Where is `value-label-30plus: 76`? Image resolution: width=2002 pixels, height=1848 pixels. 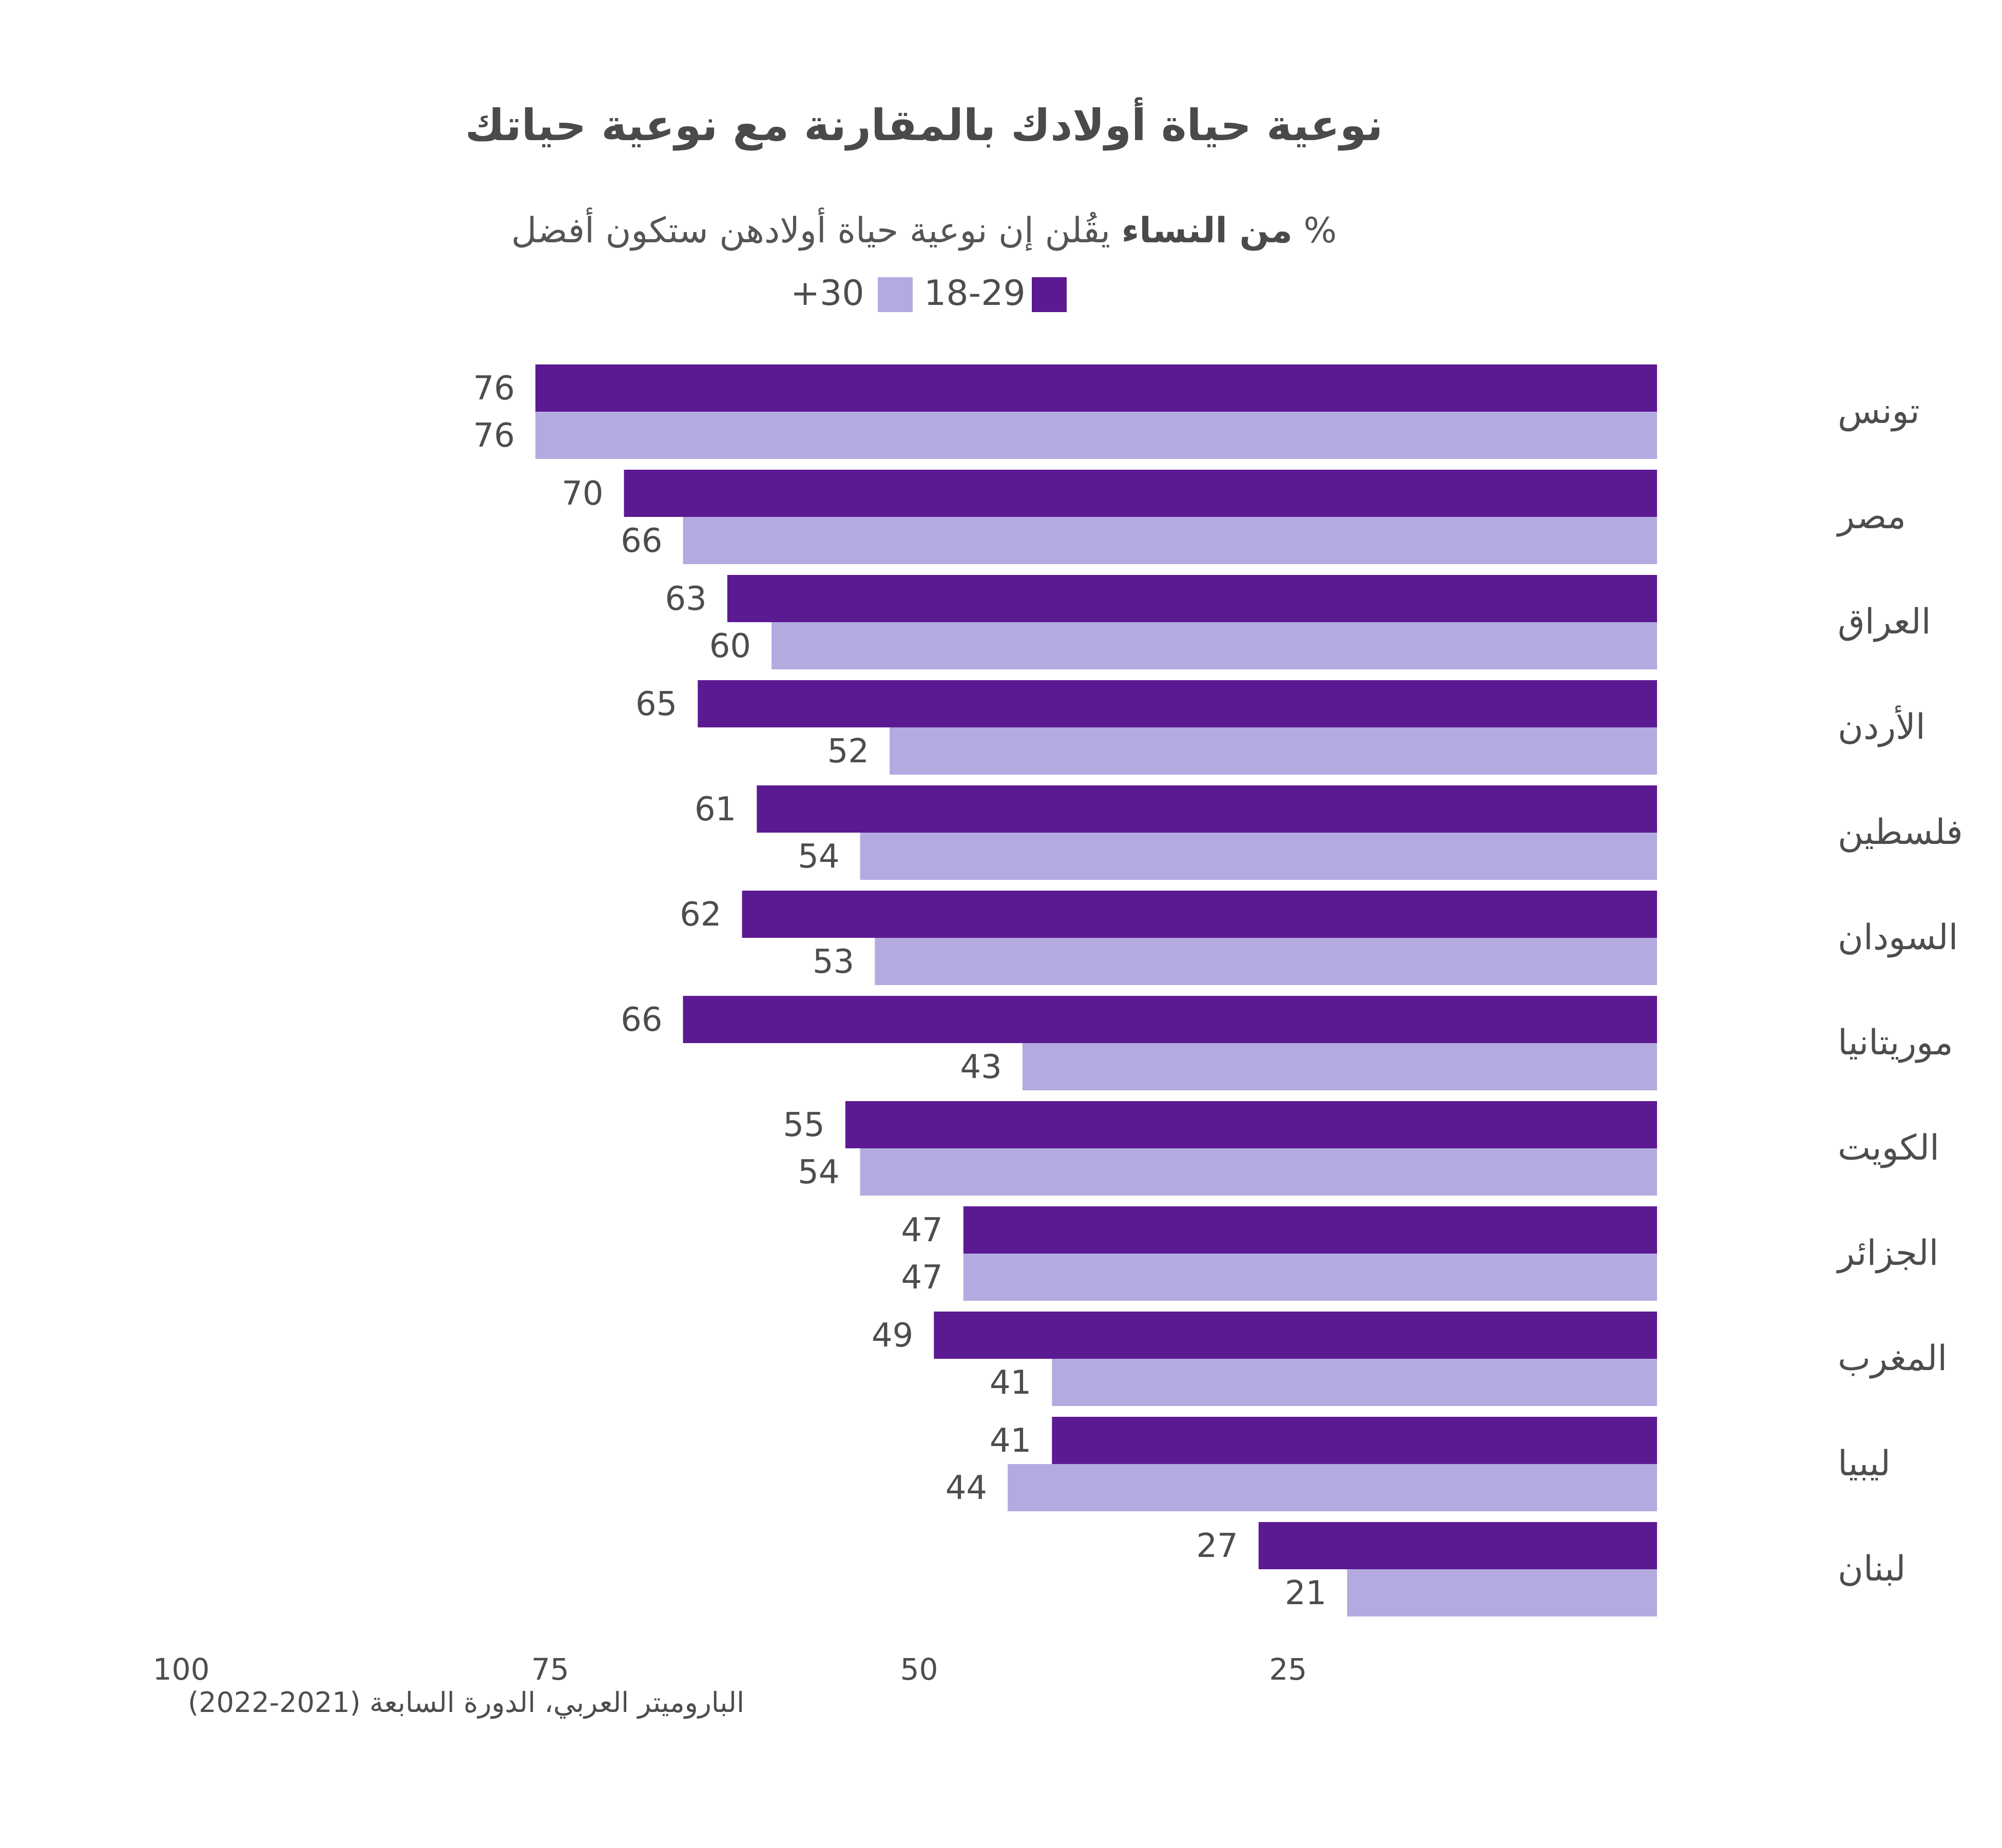
value-label-30plus: 76 is located at coordinates (494, 436).